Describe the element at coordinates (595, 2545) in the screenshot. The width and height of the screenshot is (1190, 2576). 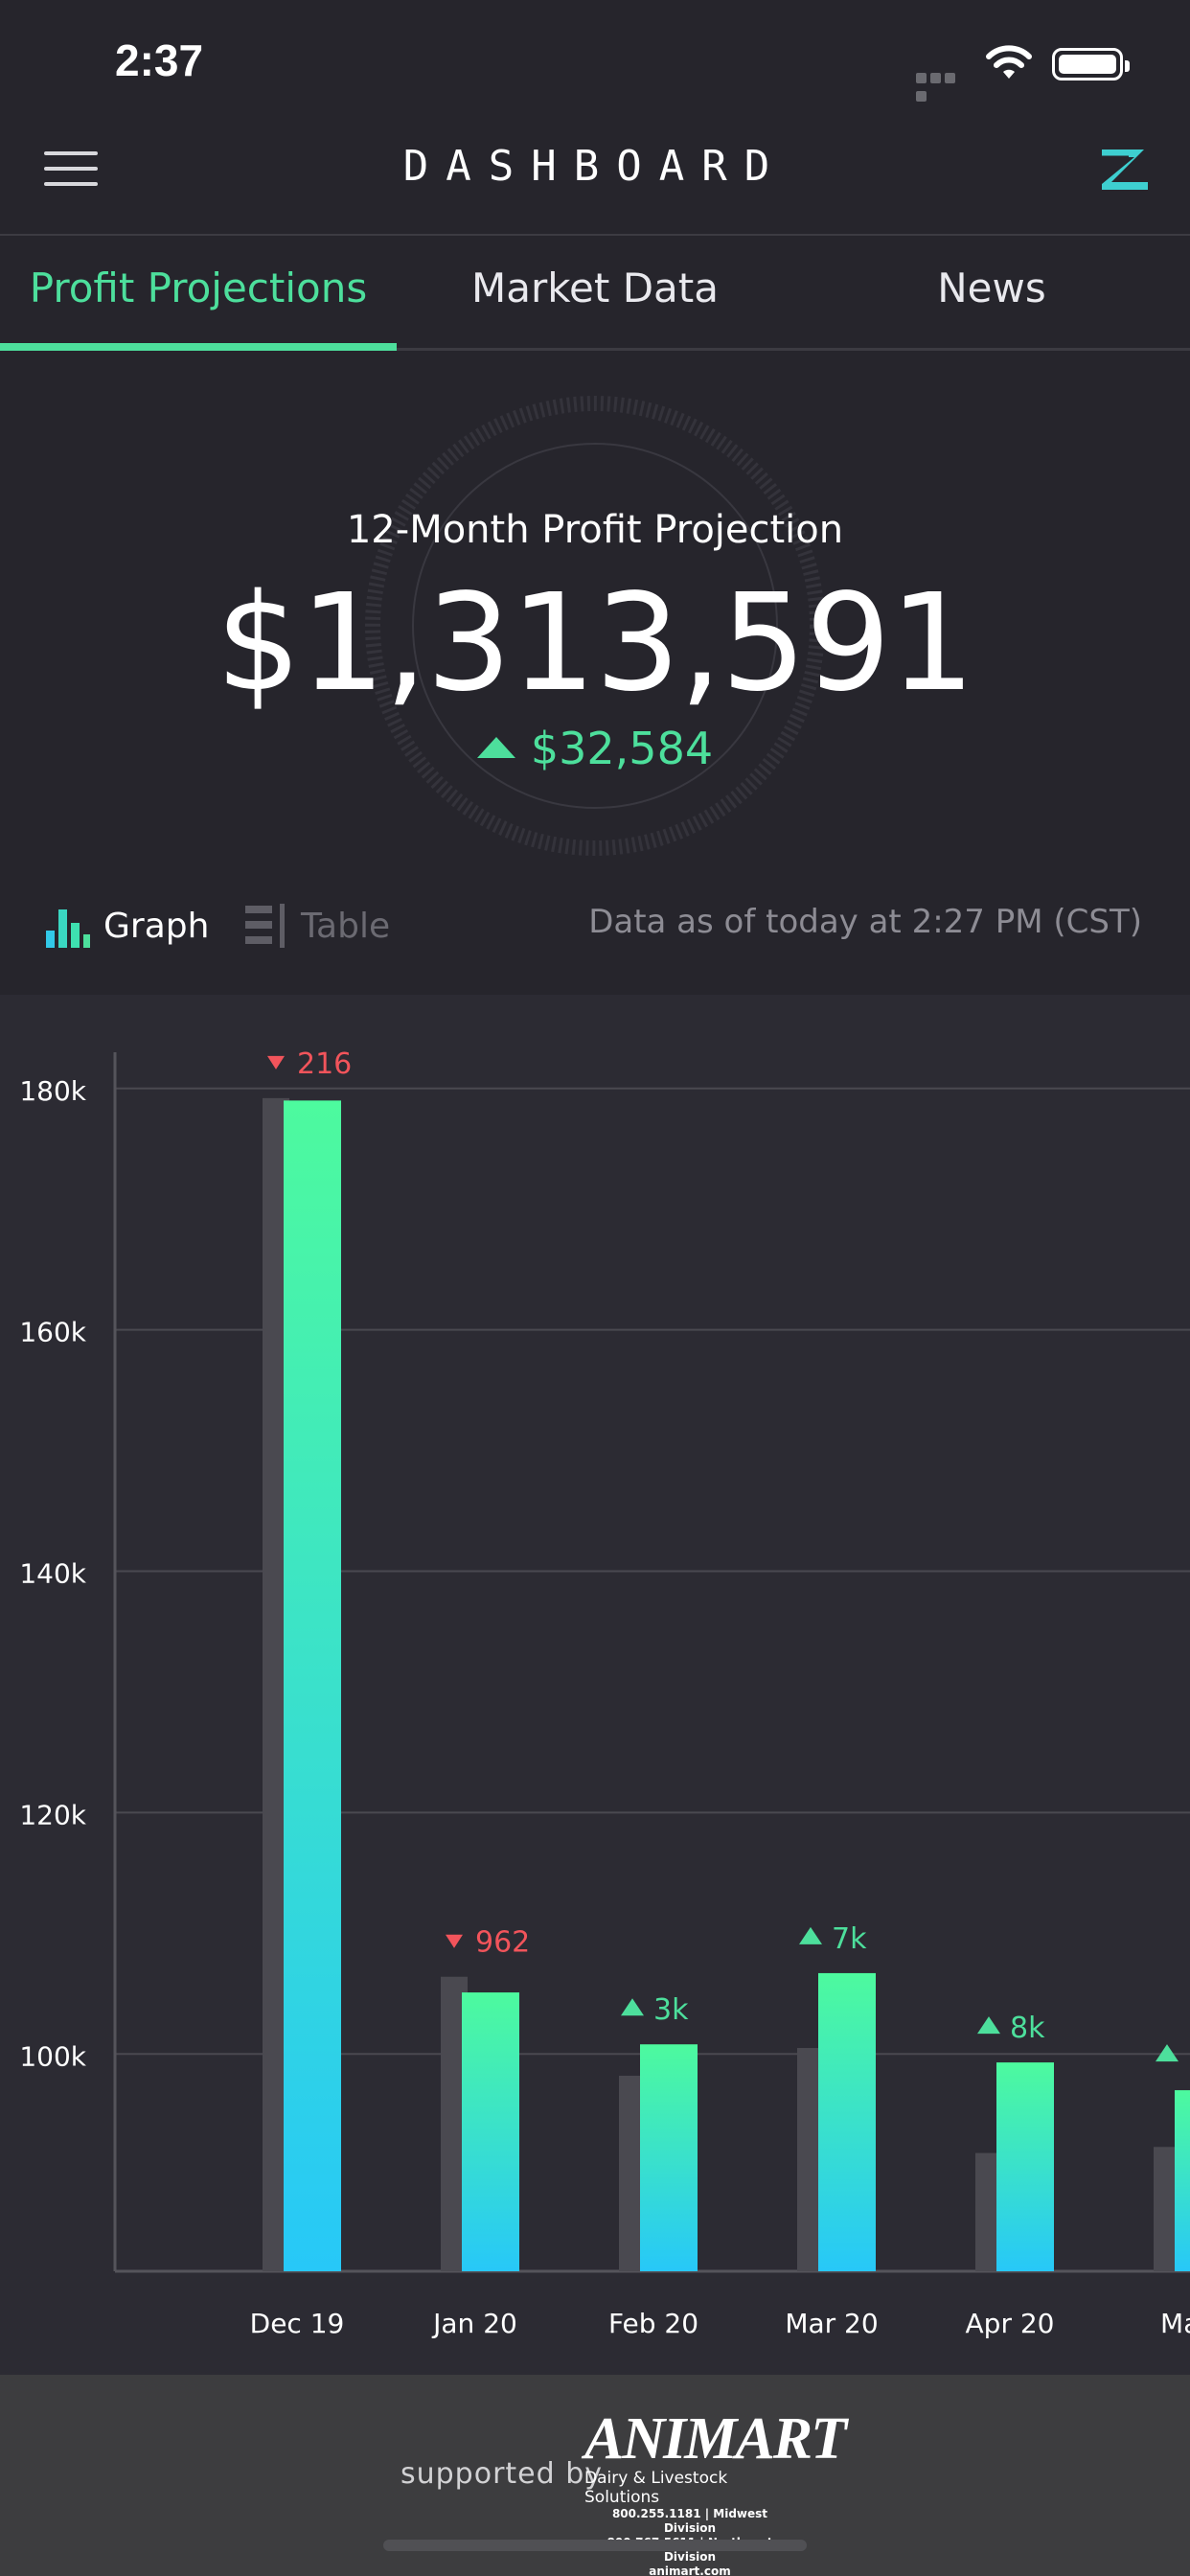
I see `home-indicator` at that location.